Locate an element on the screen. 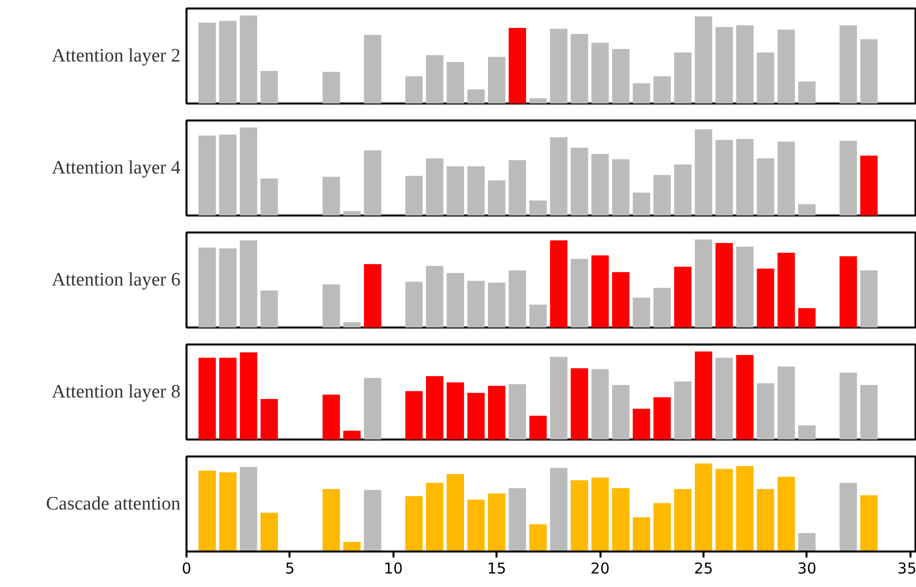 The width and height of the screenshot is (916, 587). x-tick-label: 30 is located at coordinates (806, 569).